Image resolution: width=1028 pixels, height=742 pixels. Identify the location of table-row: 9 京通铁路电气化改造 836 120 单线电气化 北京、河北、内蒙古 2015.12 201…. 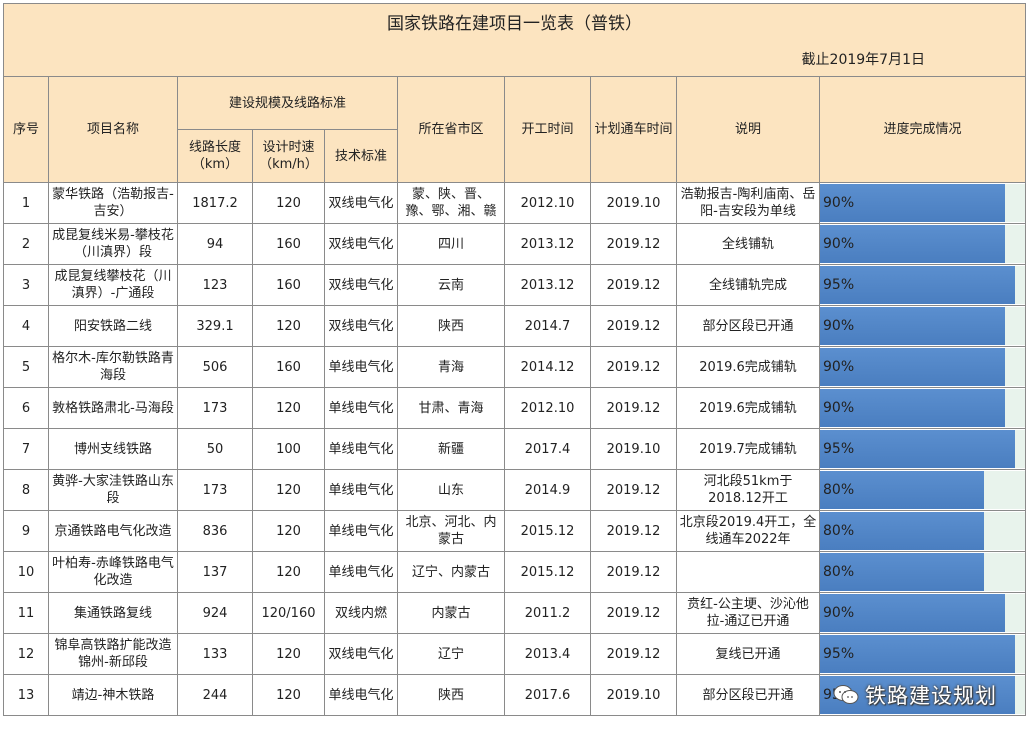
(514, 531).